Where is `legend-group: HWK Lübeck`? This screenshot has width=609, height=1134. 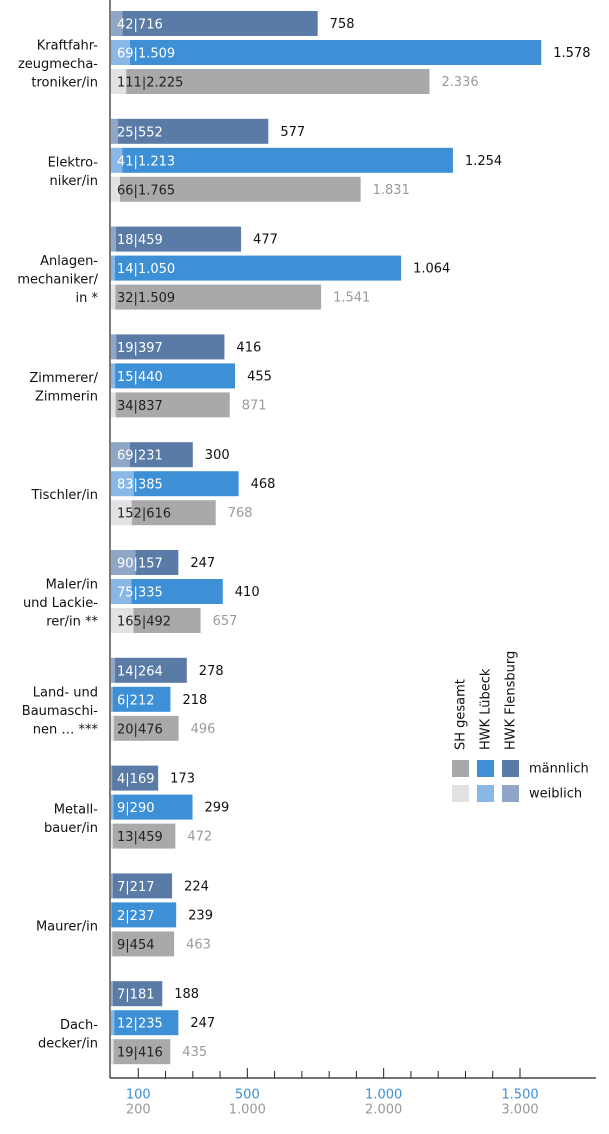
legend-group: HWK Lübeck is located at coordinates (486, 709).